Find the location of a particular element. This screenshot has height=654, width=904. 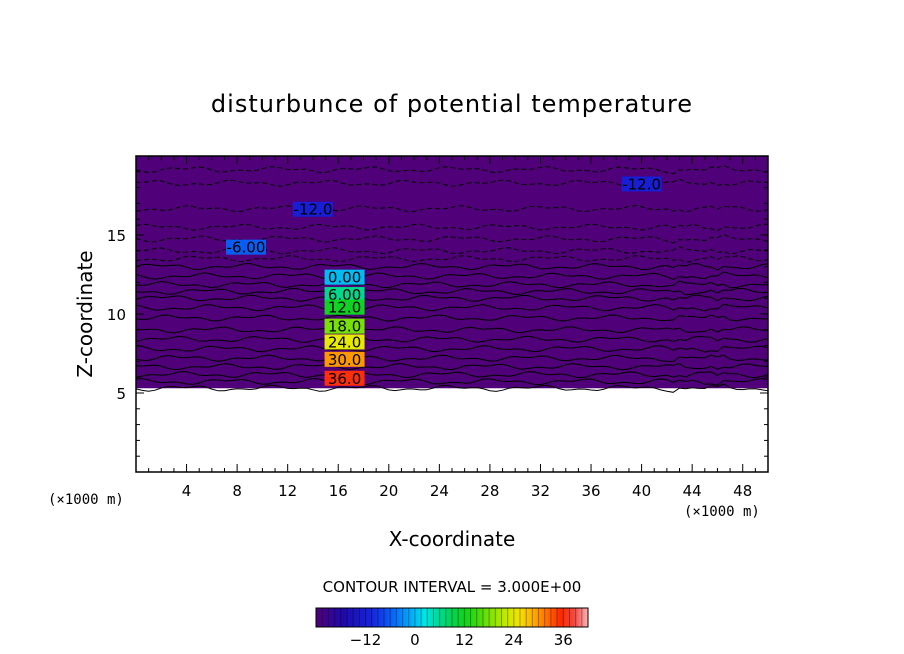

colorbar-tick-label: 12 is located at coordinates (464, 640).